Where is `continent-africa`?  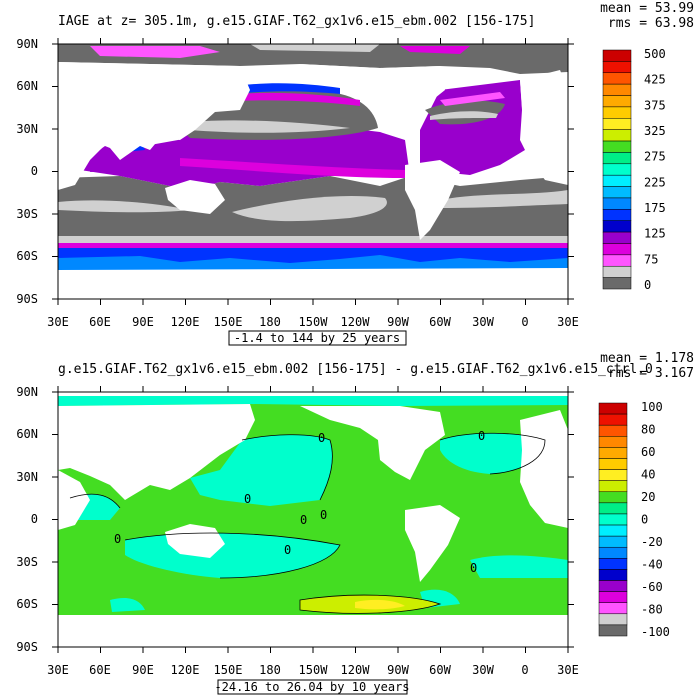
continent-africa is located at coordinates (74, 159).